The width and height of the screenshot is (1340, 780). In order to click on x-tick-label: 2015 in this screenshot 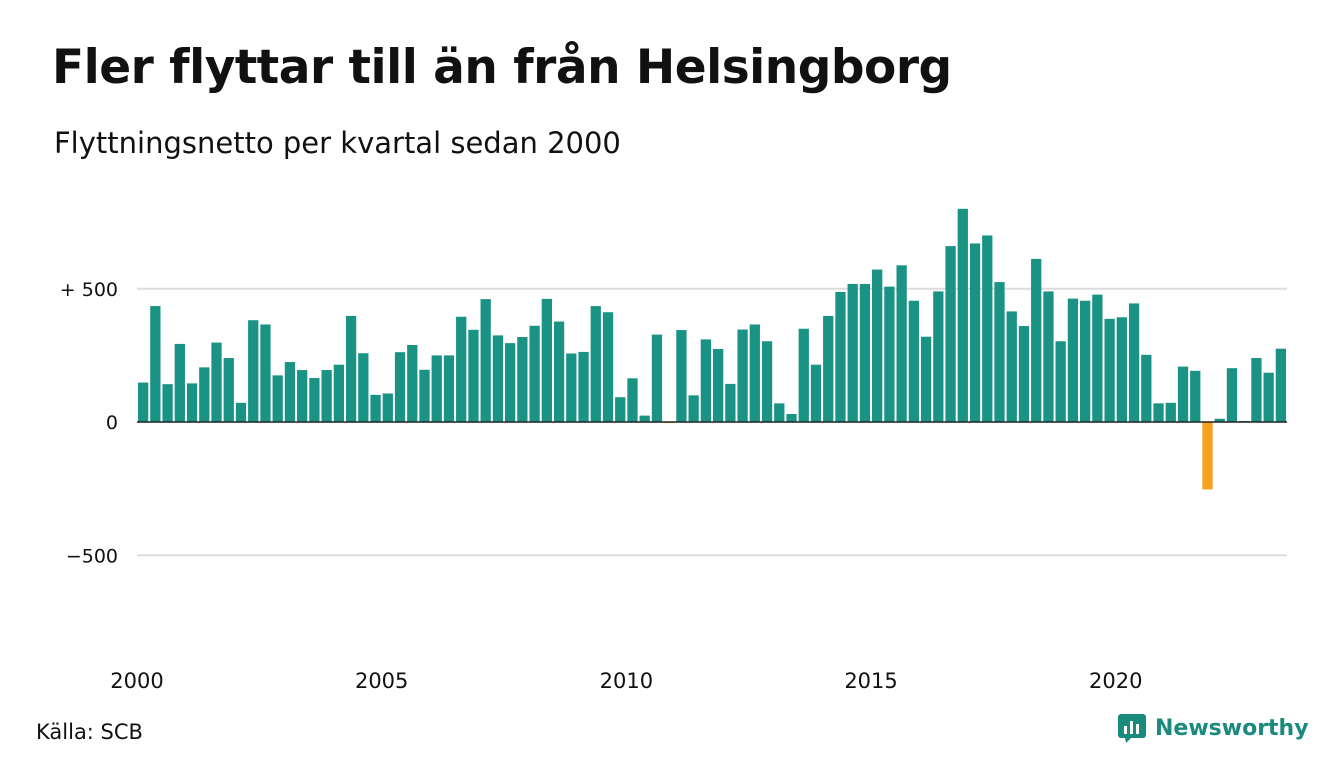, I will do `click(870, 681)`.